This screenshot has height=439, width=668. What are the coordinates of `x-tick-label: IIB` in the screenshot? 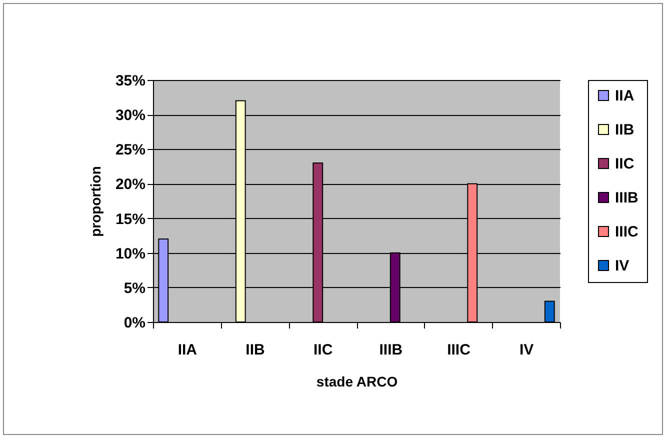 It's located at (255, 350).